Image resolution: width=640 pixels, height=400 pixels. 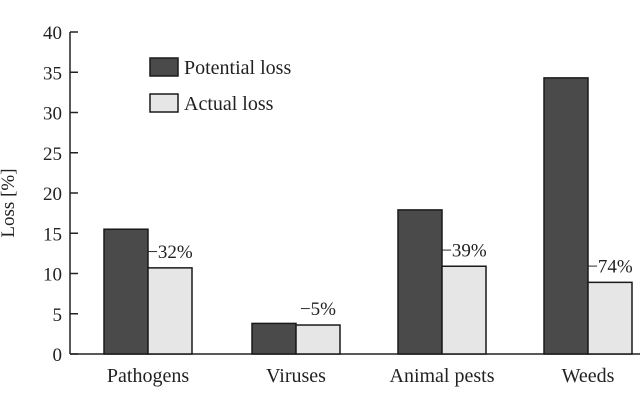 I want to click on actual-loss-bar-animal-pests, so click(x=464, y=310).